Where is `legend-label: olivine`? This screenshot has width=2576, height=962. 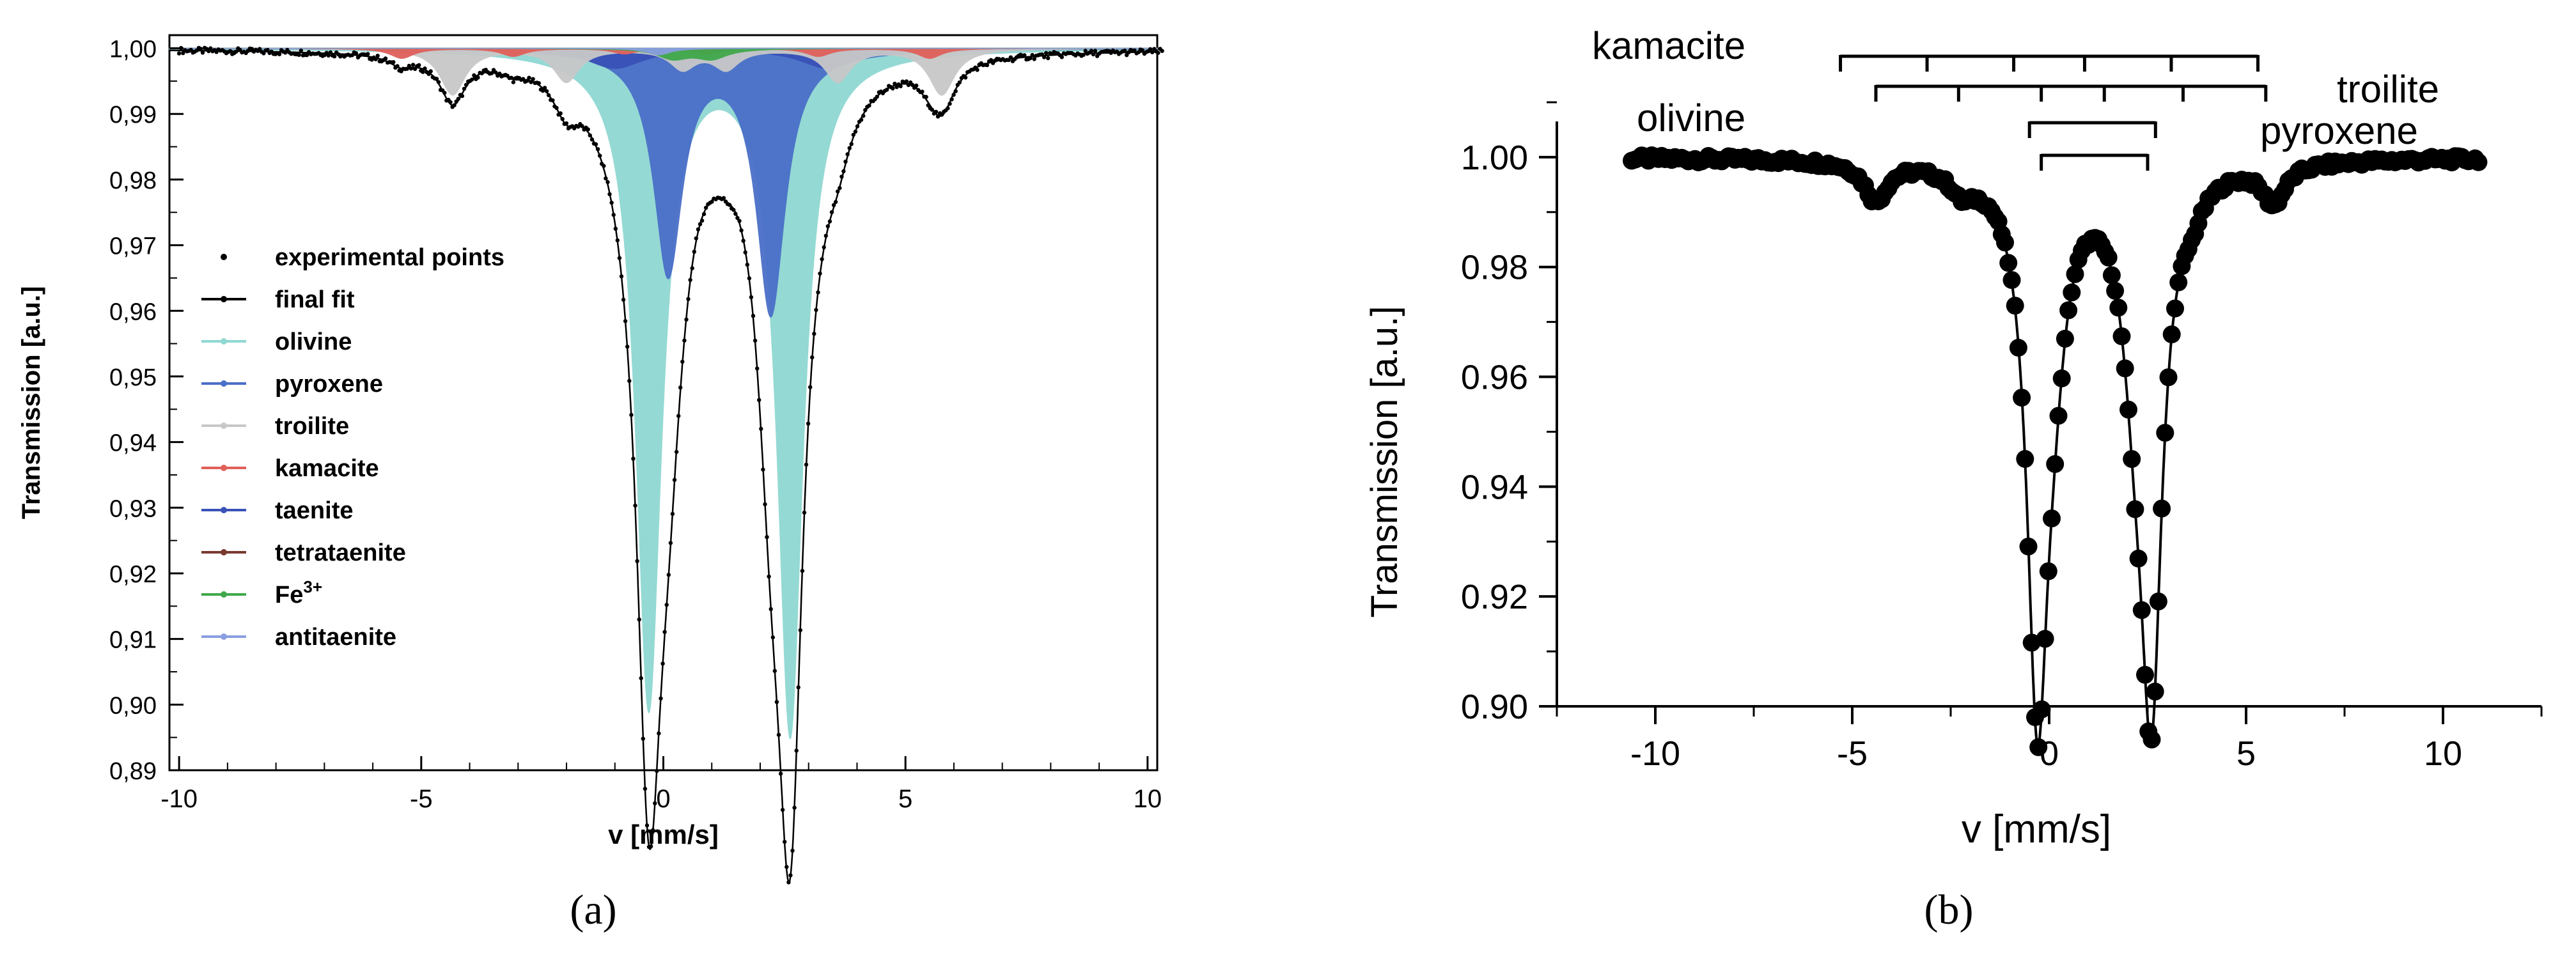 legend-label: olivine is located at coordinates (313, 342).